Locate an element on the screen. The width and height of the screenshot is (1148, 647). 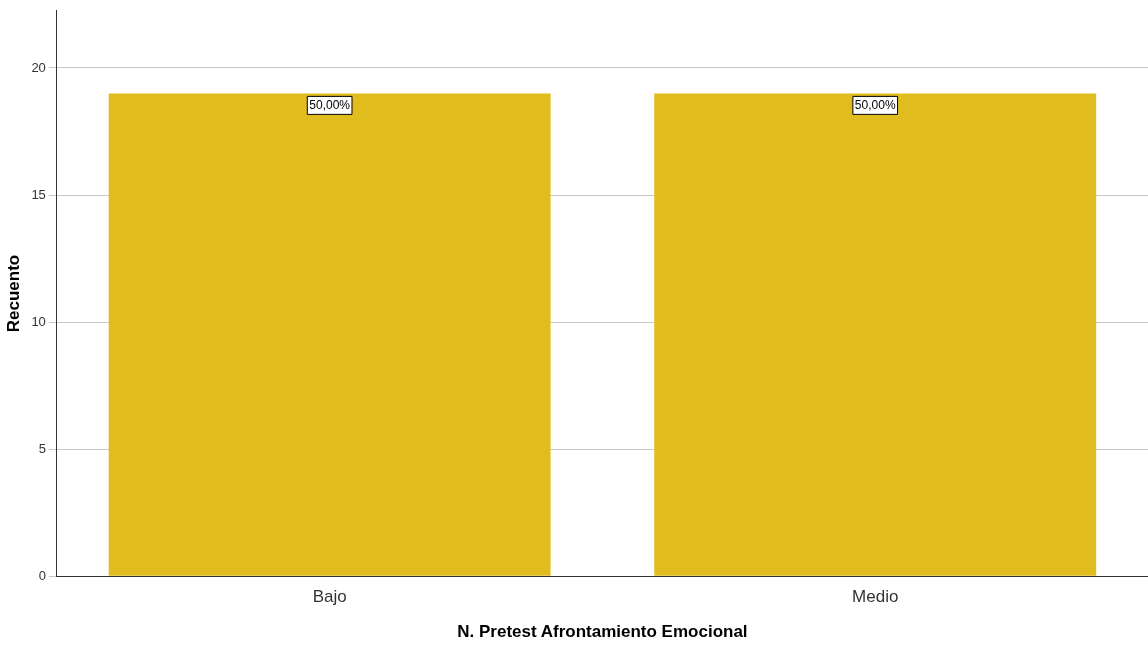
y-tick-label: 20 is located at coordinates (38, 67).